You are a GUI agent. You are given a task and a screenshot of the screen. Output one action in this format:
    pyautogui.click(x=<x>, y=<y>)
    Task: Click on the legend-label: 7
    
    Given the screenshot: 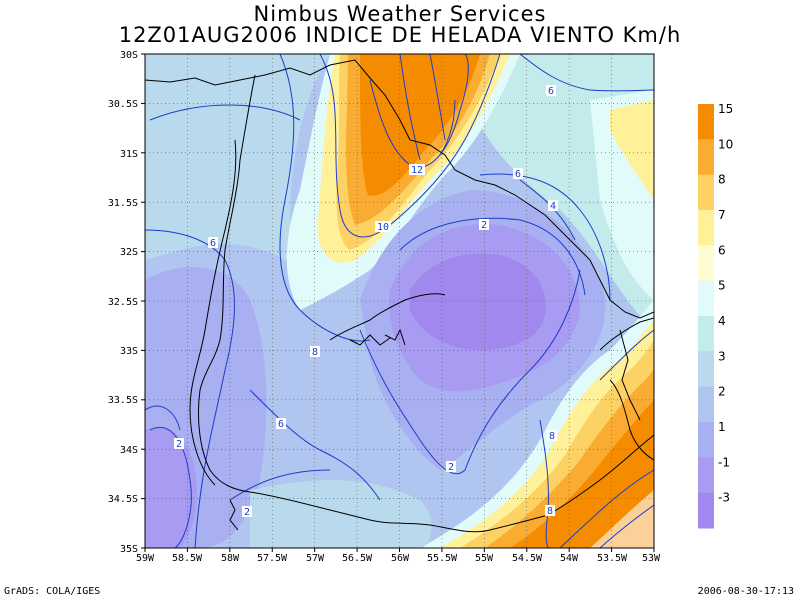 What is the action you would take?
    pyautogui.click(x=722, y=215)
    